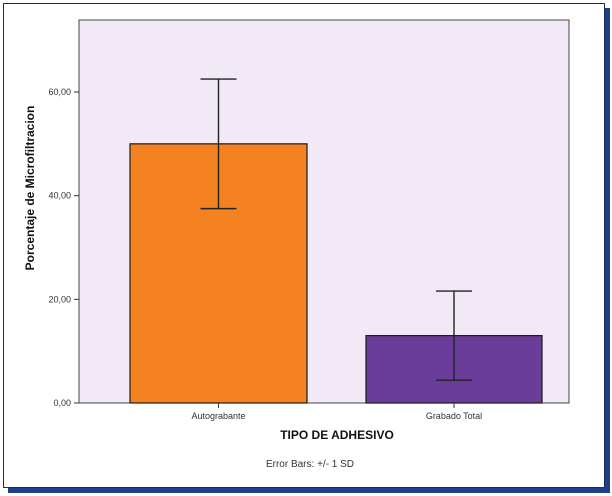 The height and width of the screenshot is (496, 612). I want to click on error-bar-grabado-total, so click(454, 335).